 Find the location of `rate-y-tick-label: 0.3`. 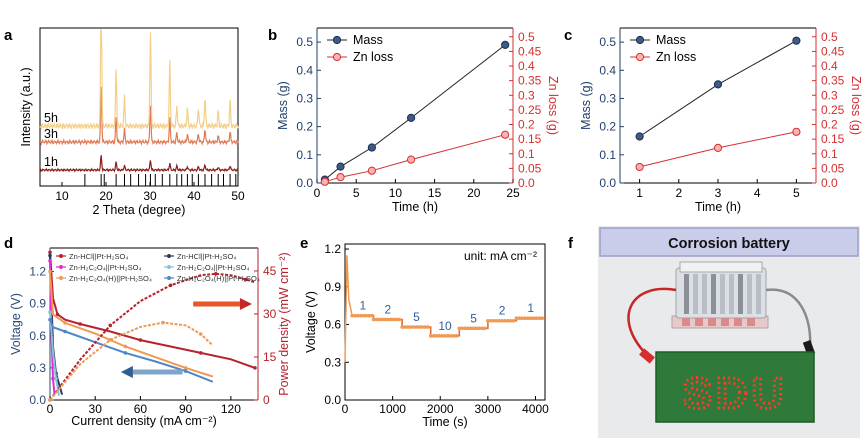

rate-y-tick-label: 0.3 is located at coordinates (332, 362).